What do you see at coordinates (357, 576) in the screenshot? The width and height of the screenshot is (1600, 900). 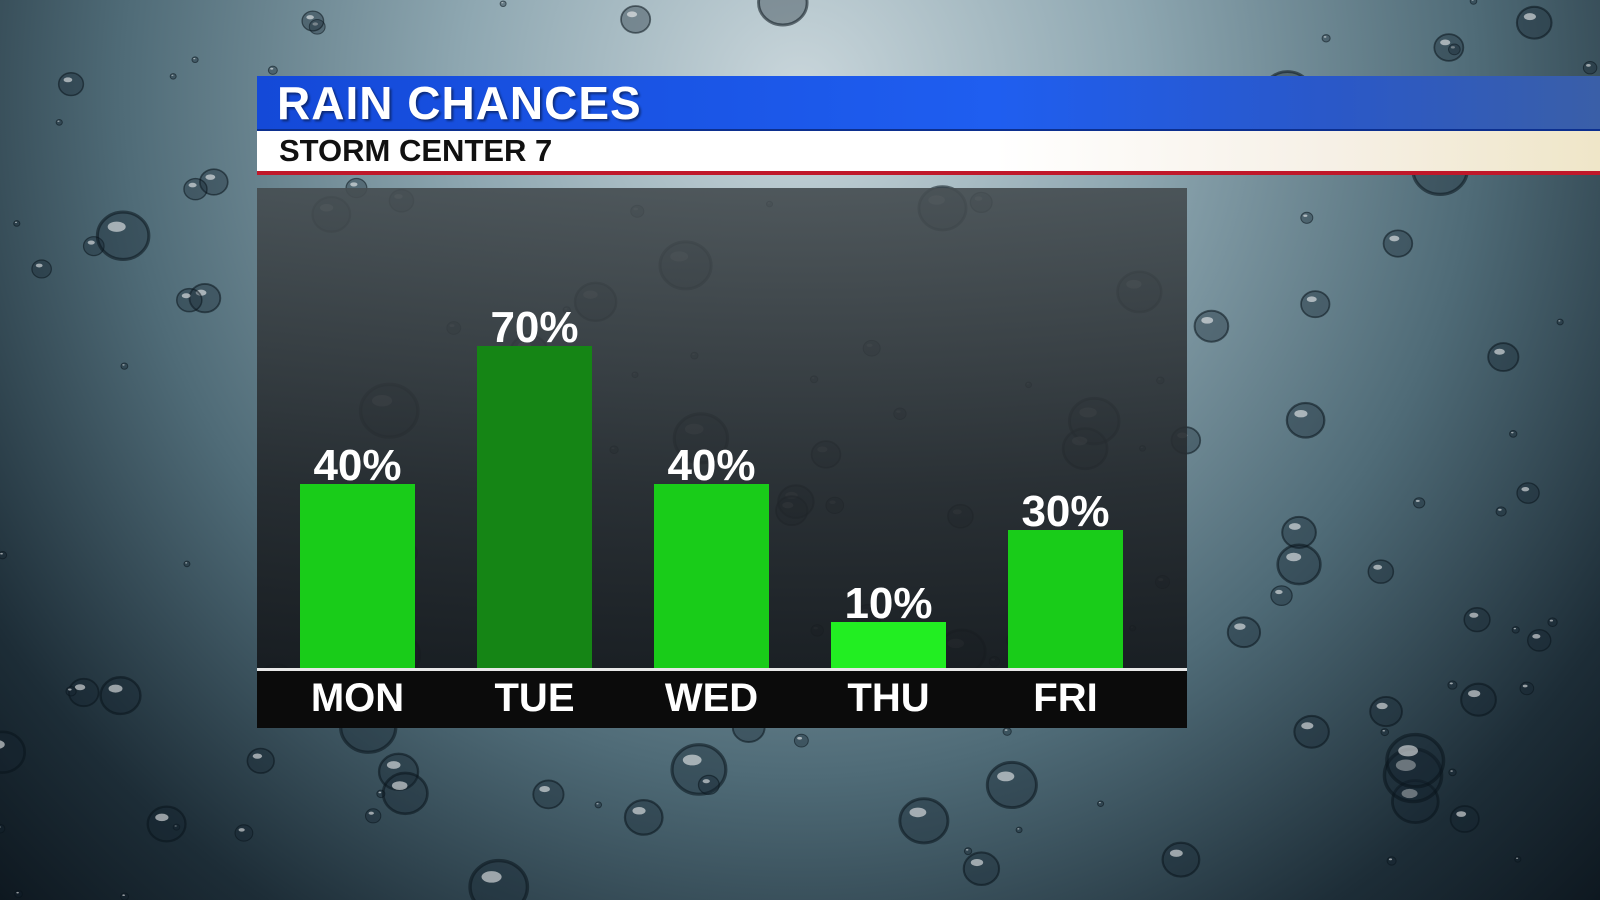 I see `bar-mon` at bounding box center [357, 576].